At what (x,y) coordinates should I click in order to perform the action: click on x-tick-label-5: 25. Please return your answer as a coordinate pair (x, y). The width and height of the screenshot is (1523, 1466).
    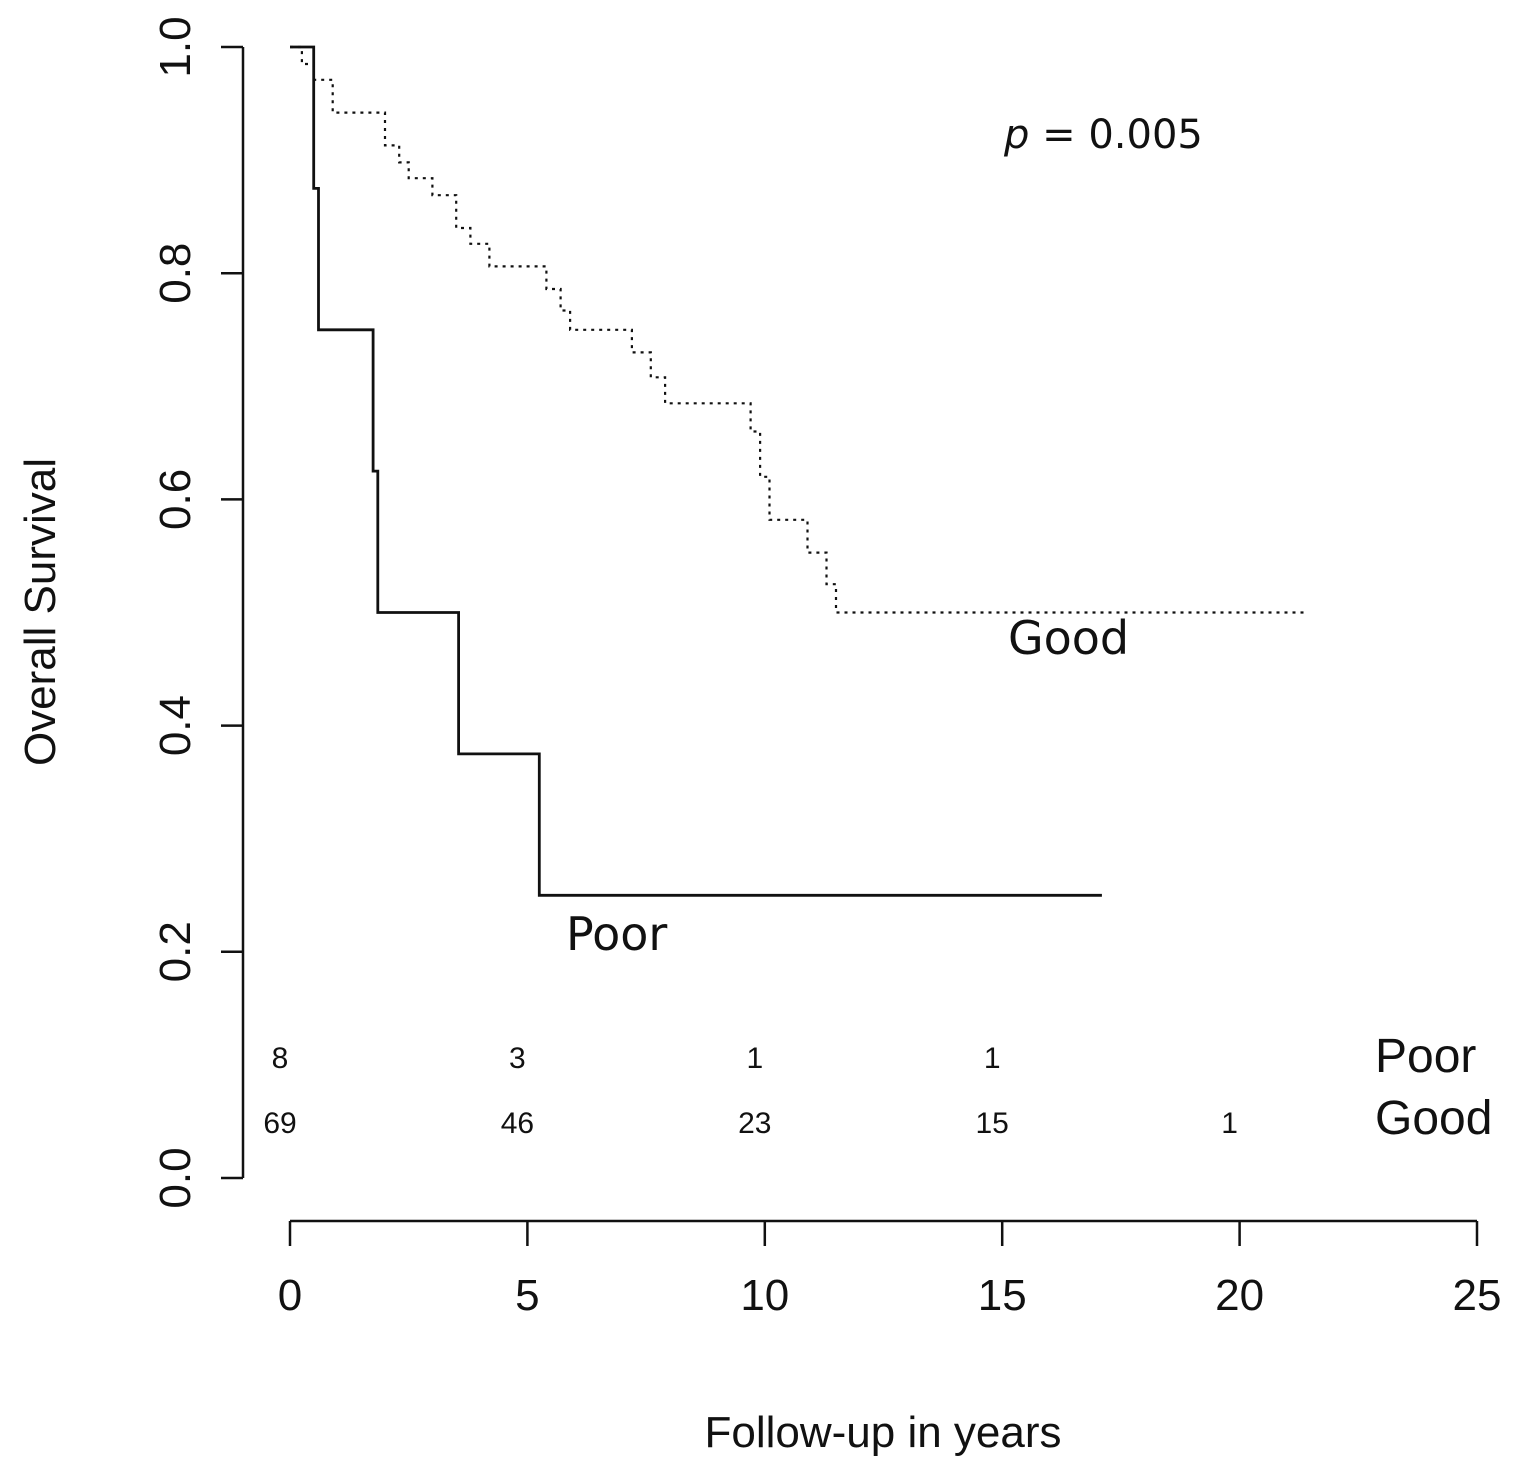
    Looking at the image, I should click on (1477, 1295).